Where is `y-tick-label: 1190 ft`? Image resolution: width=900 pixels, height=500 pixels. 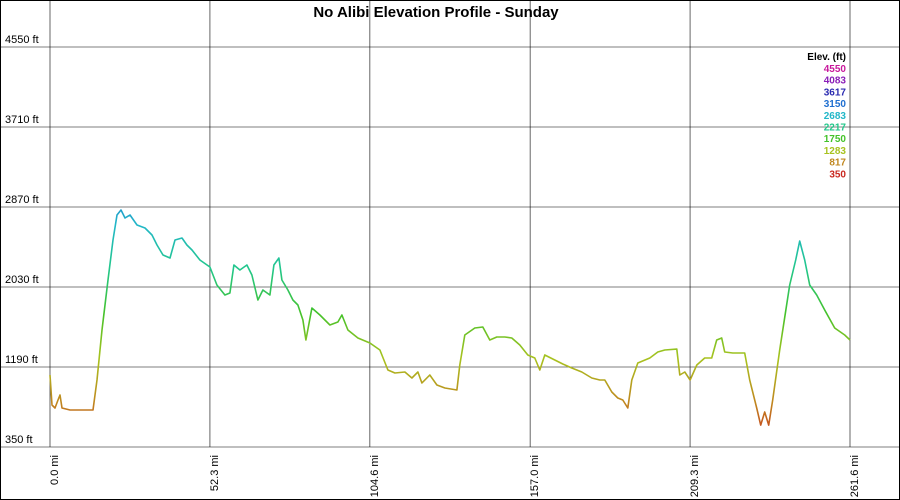
y-tick-label: 1190 ft is located at coordinates (21, 360).